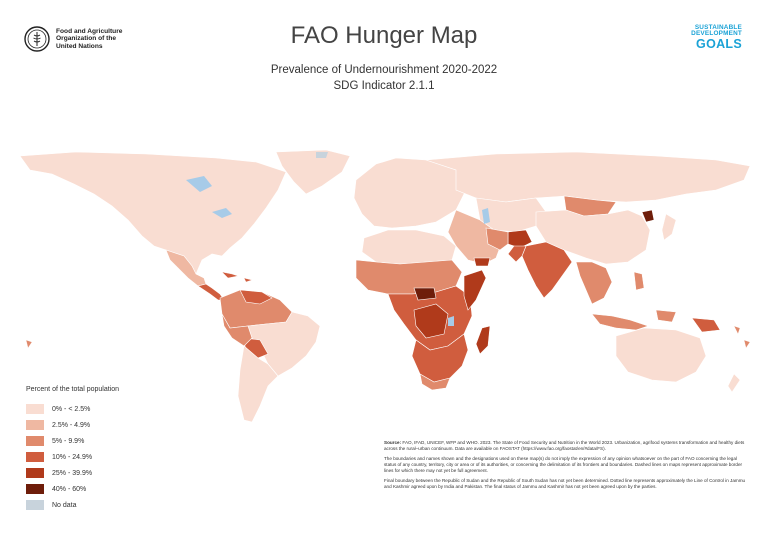 This screenshot has height=543, width=768. I want to click on greenland, so click(313, 172).